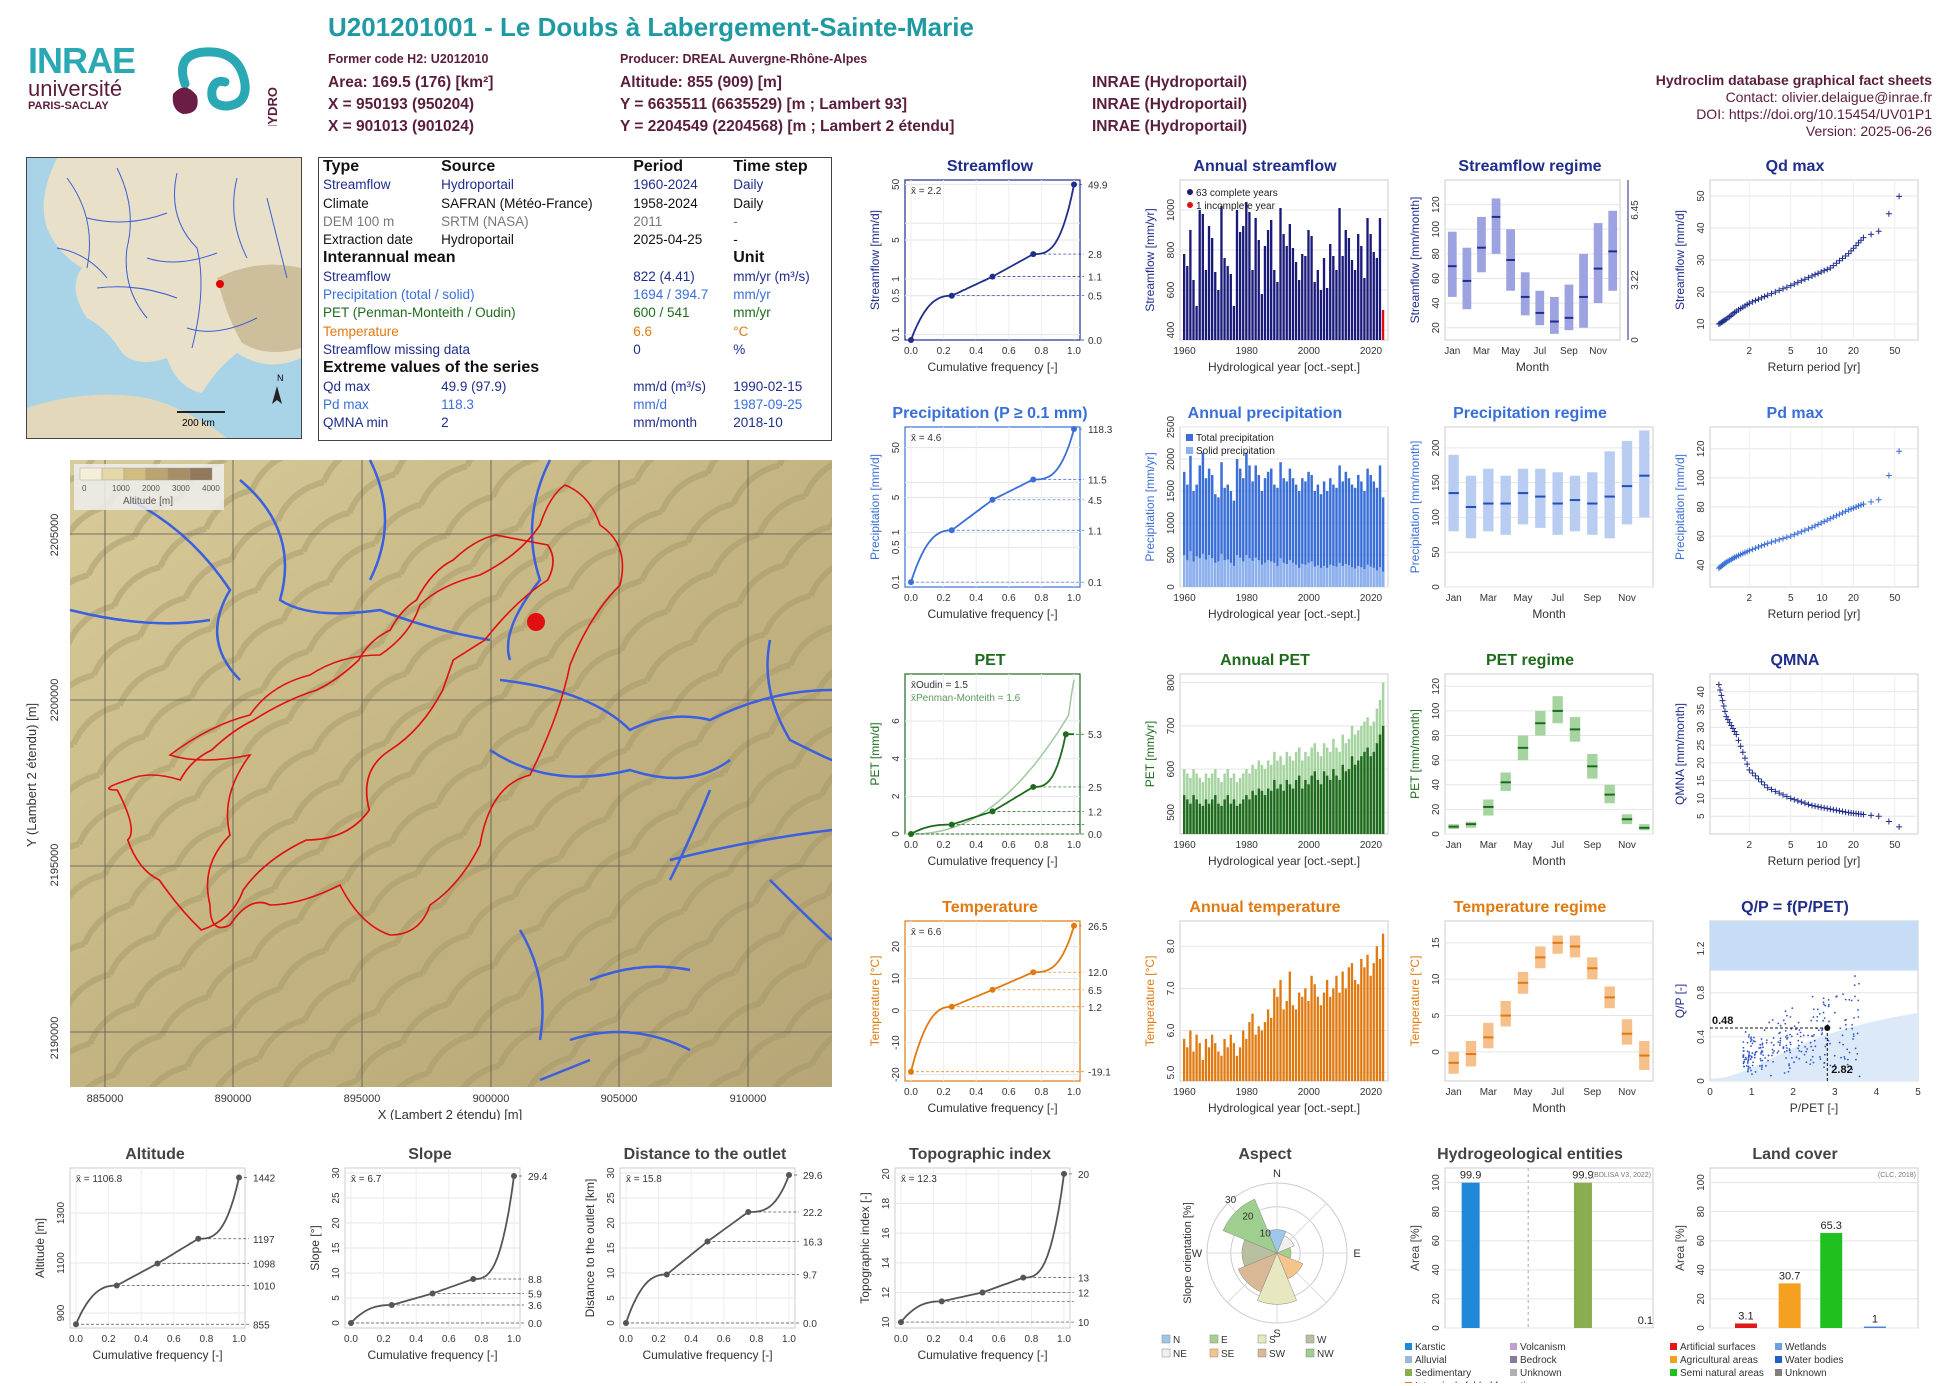 The height and width of the screenshot is (1386, 1960). I want to click on xtick-label: Jan, so click(1454, 1092).